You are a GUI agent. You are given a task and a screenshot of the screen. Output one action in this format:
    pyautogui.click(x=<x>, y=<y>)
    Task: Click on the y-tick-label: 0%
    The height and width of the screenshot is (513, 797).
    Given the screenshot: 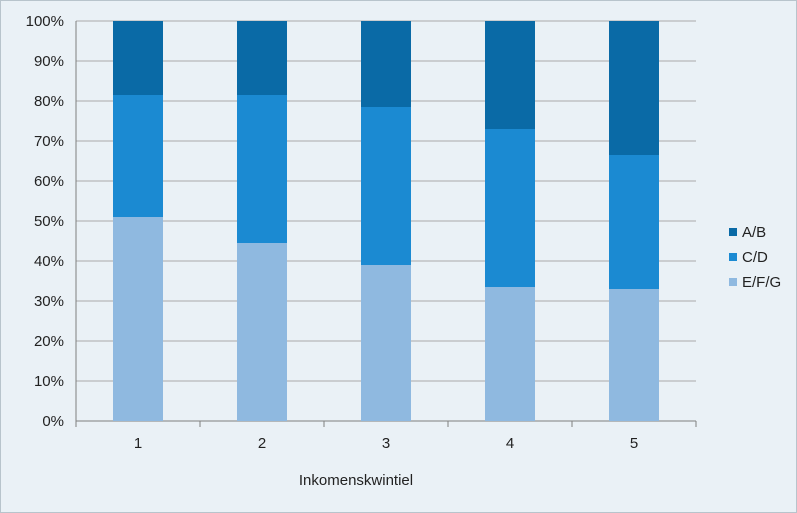 What is the action you would take?
    pyautogui.click(x=53, y=421)
    